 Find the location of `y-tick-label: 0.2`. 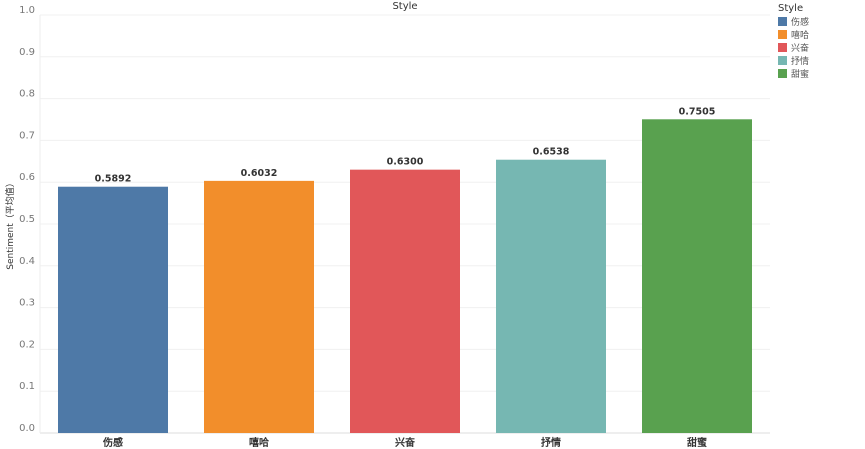

y-tick-label: 0.2 is located at coordinates (27, 344).